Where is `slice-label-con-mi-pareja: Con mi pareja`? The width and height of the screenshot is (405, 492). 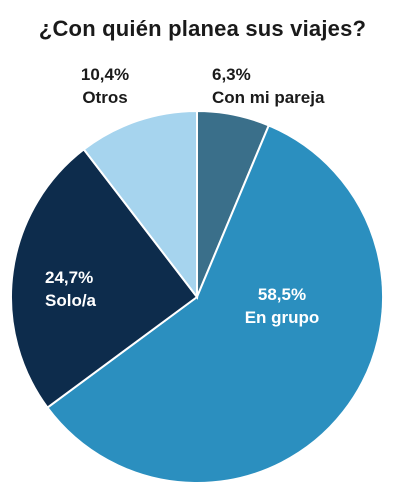 slice-label-con-mi-pareja: Con mi pareja is located at coordinates (268, 97).